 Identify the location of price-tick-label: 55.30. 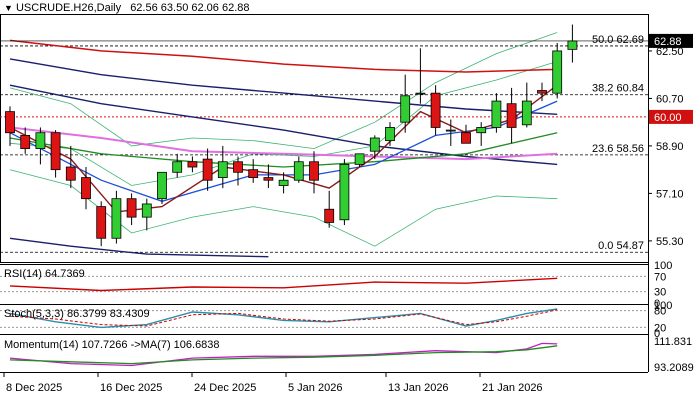
(670, 242).